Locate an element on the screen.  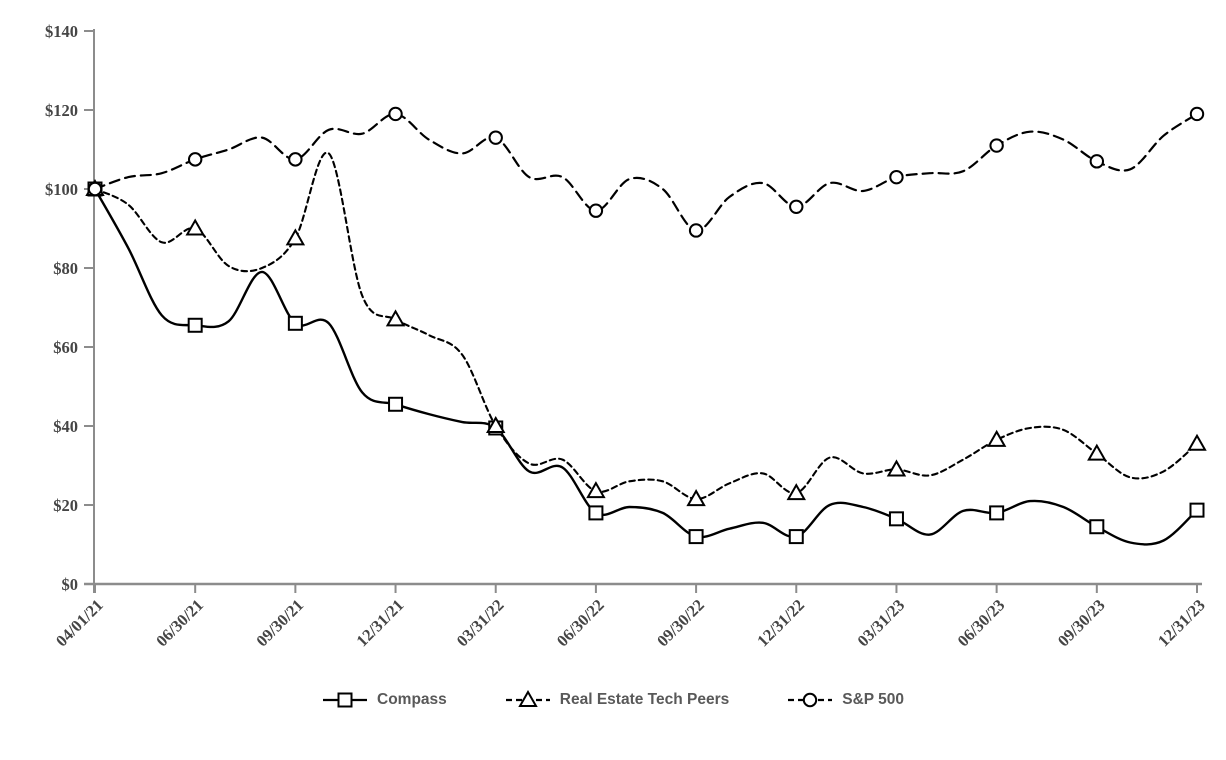
chart-legend: Compass Real Estate Tech Peers S&P 500 is located at coordinates (613, 700).